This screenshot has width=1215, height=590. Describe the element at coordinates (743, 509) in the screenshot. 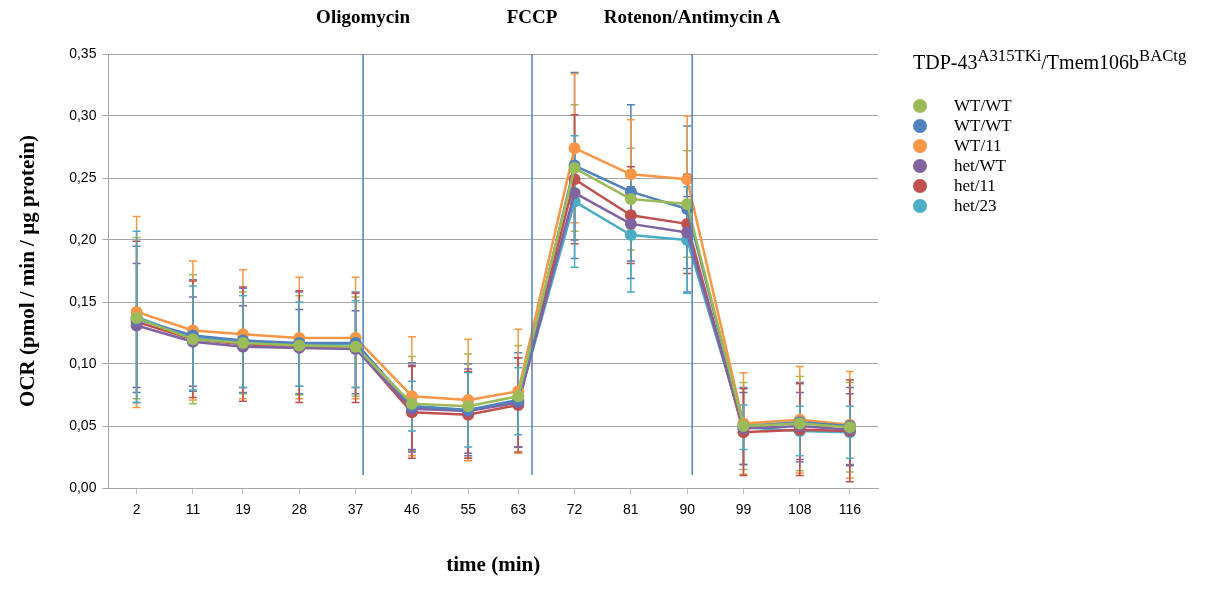

I see `x-tick-label: 99` at that location.